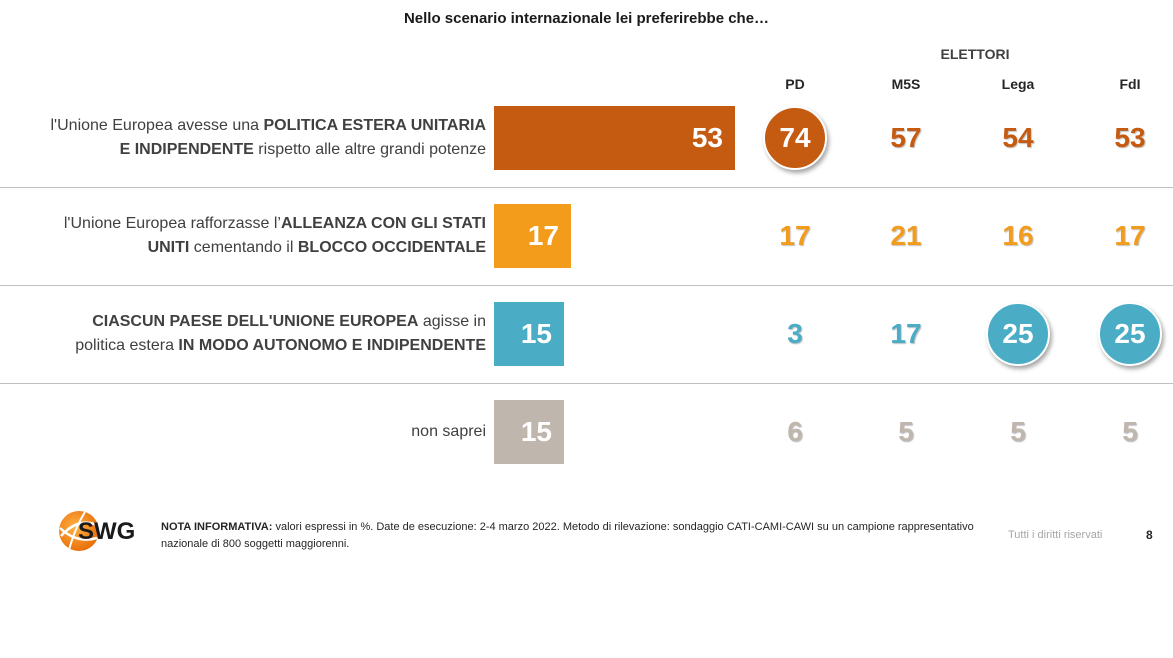 The image size is (1173, 658). Describe the element at coordinates (795, 84) in the screenshot. I see `column-header-pd: PD` at that location.